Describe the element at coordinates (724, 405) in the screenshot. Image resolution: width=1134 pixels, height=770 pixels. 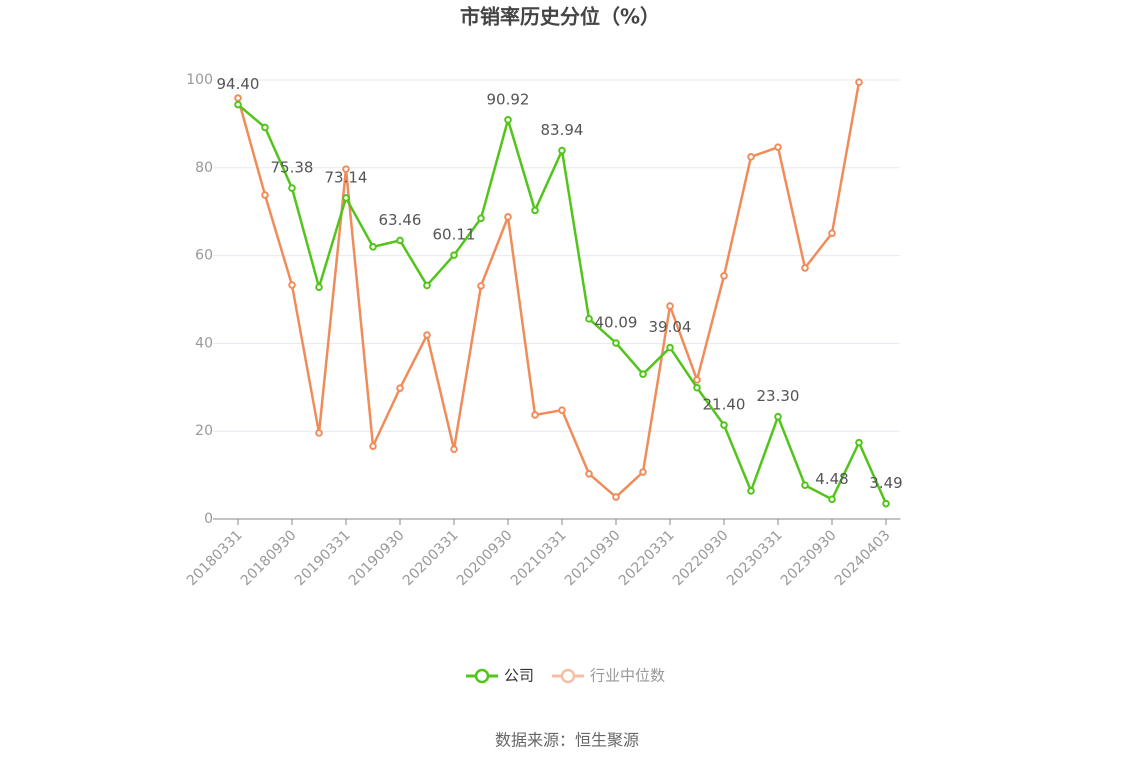
I see `data-label: 21.40` at that location.